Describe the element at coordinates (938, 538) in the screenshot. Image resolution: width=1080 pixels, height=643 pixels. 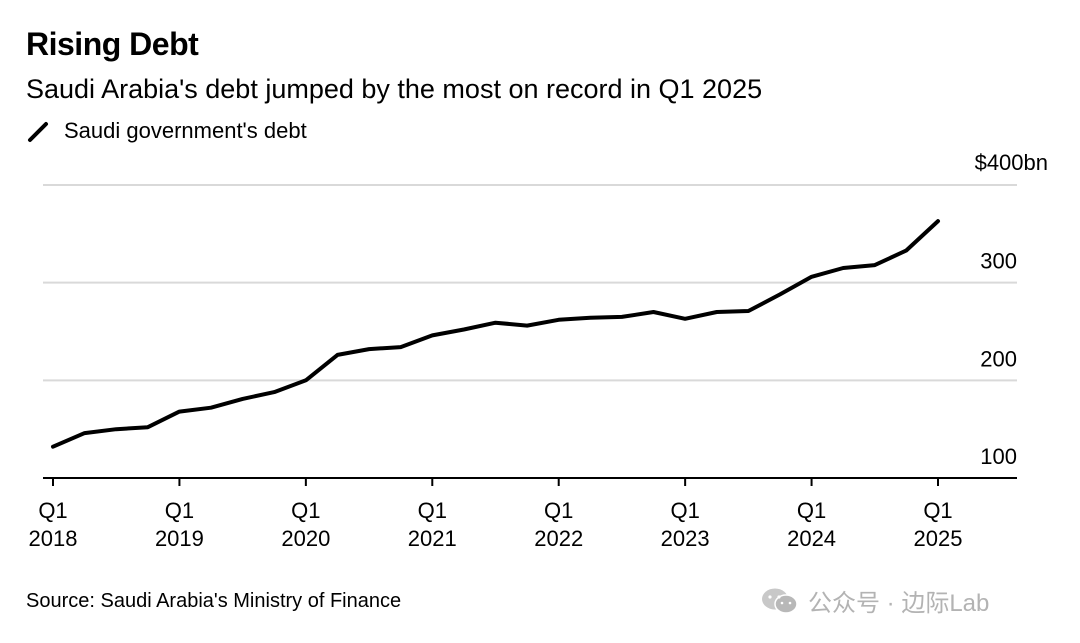
I see `x-tick-label-year: 2025` at that location.